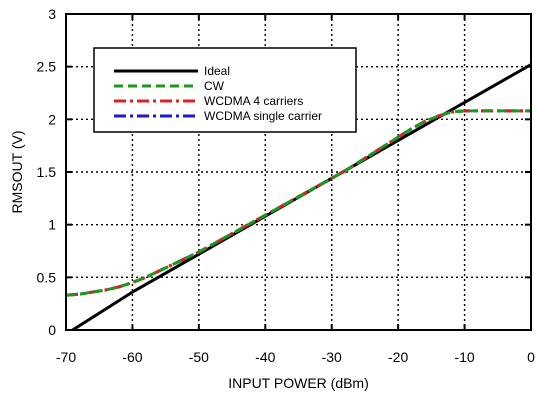  What do you see at coordinates (47, 67) in the screenshot?
I see `y-tick-label: 2.5` at bounding box center [47, 67].